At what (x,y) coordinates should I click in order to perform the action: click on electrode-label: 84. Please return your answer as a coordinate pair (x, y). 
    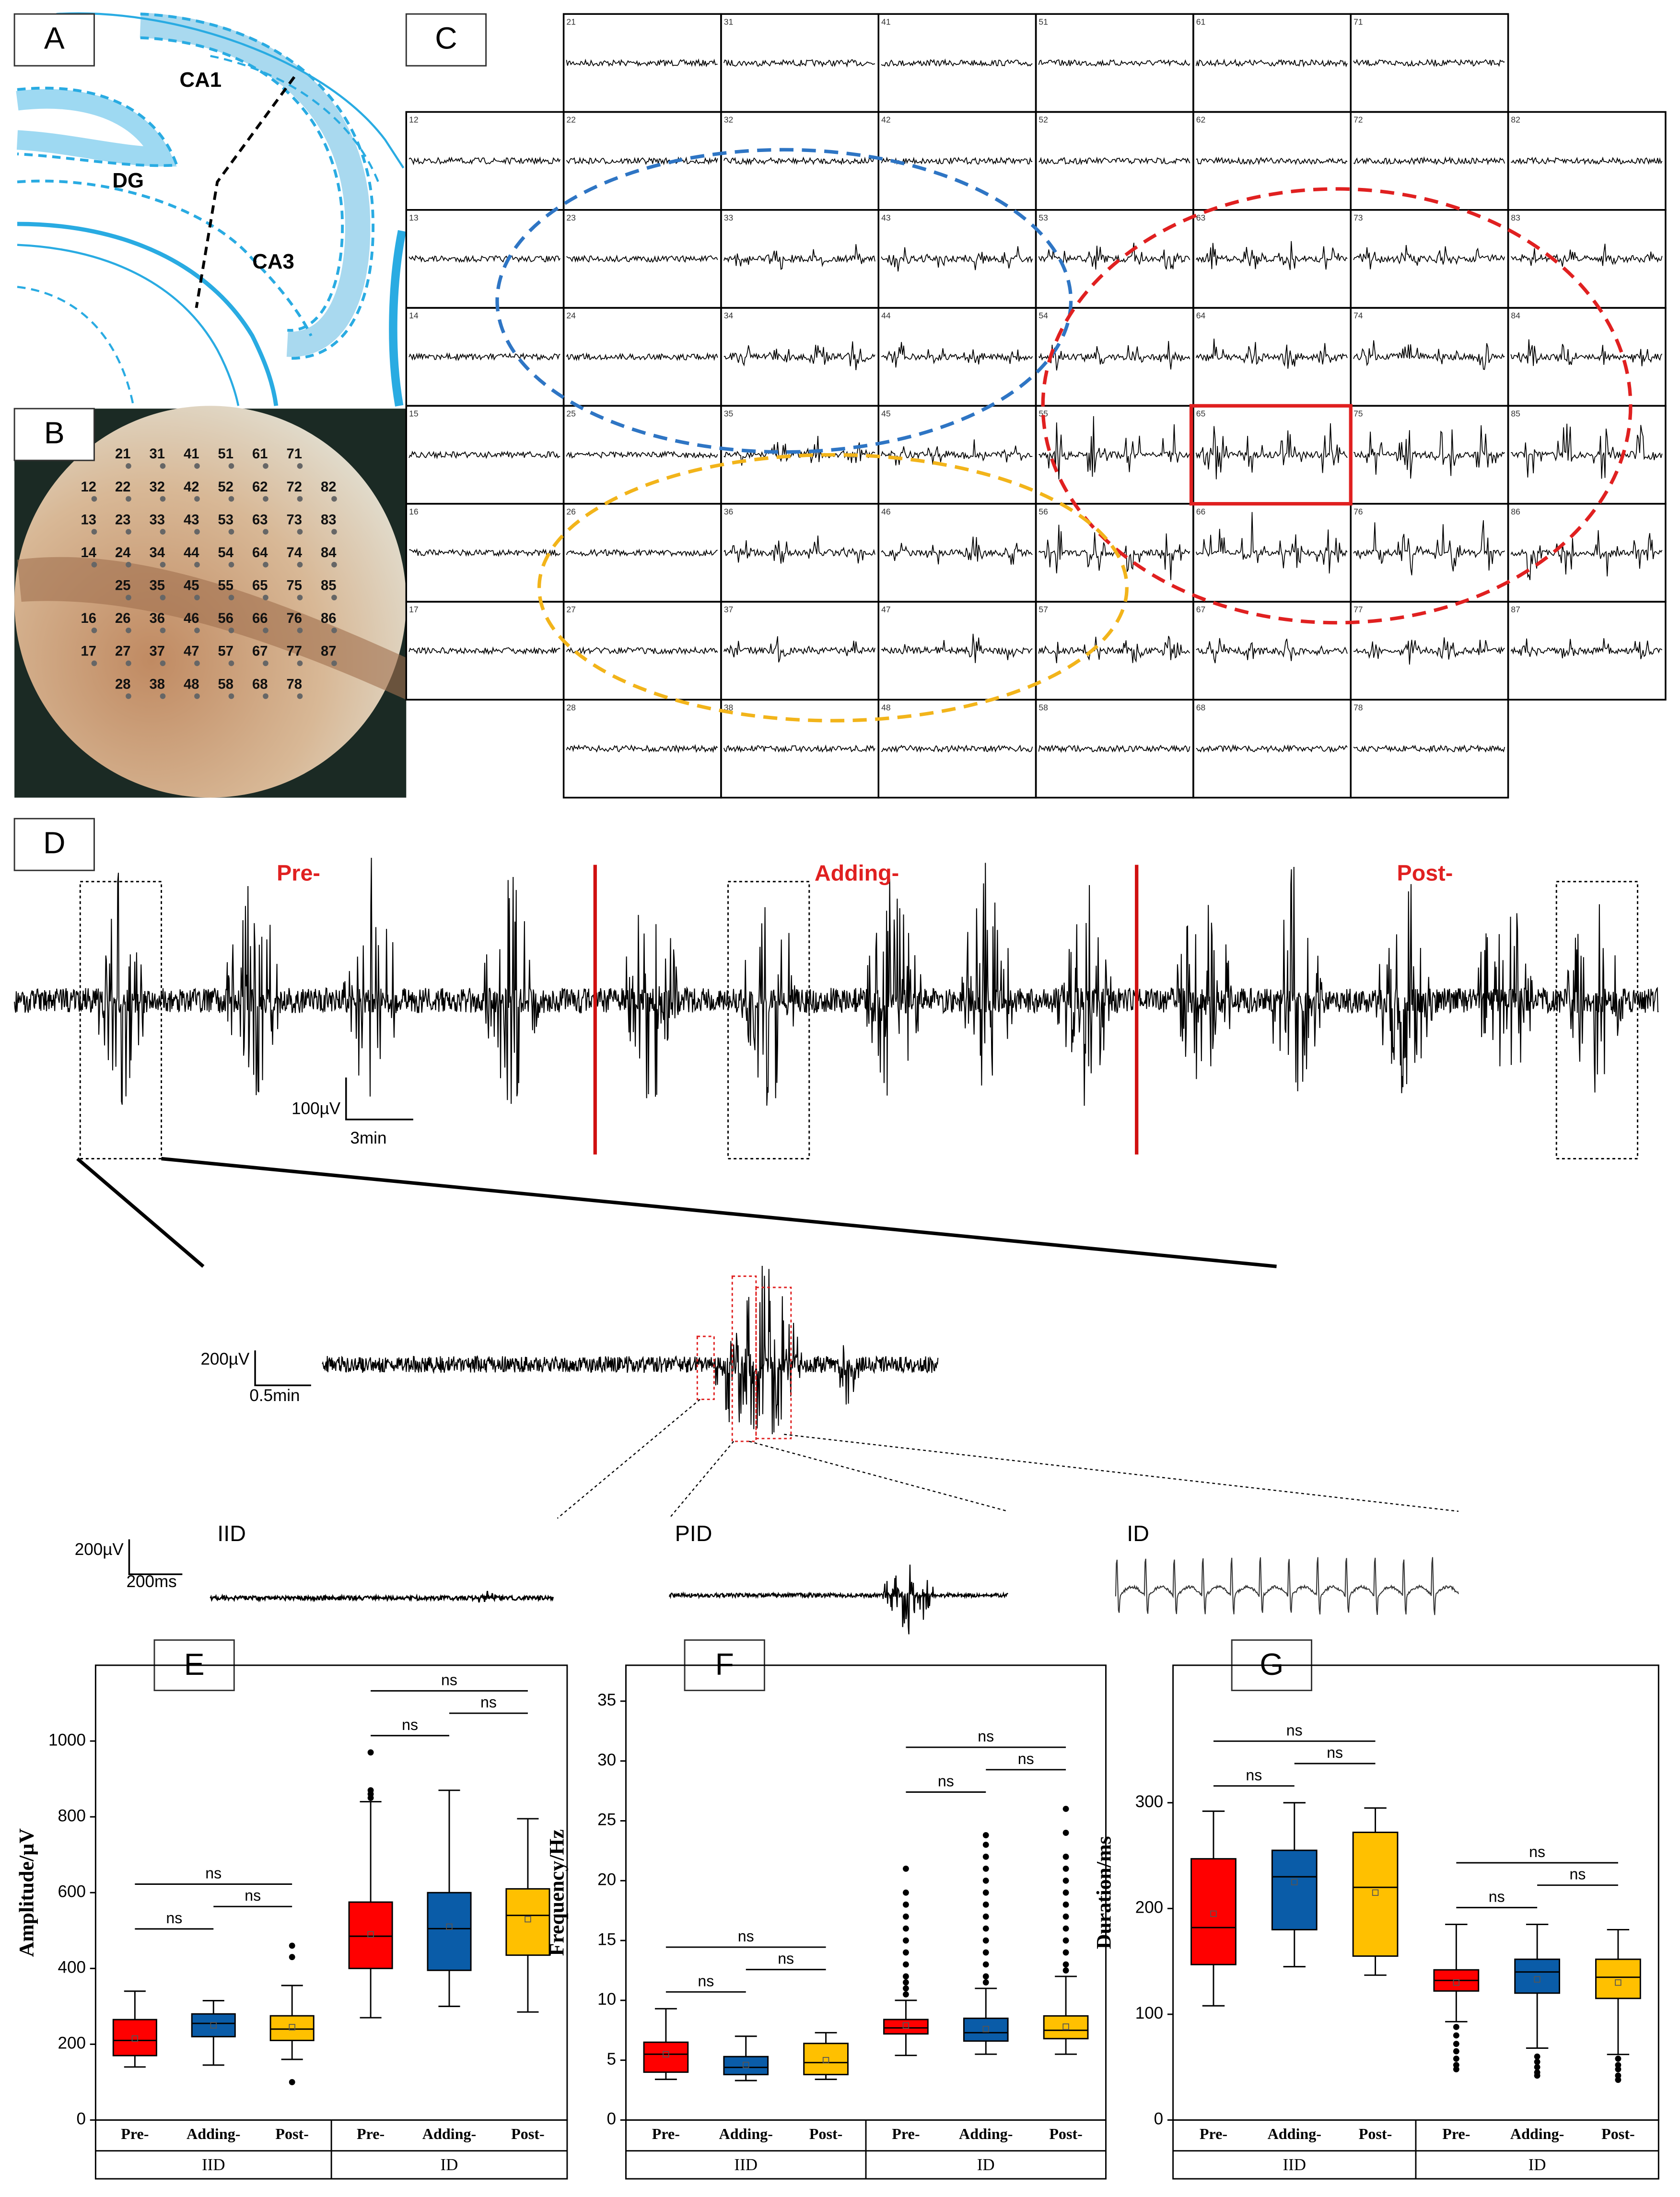
    Looking at the image, I should click on (329, 553).